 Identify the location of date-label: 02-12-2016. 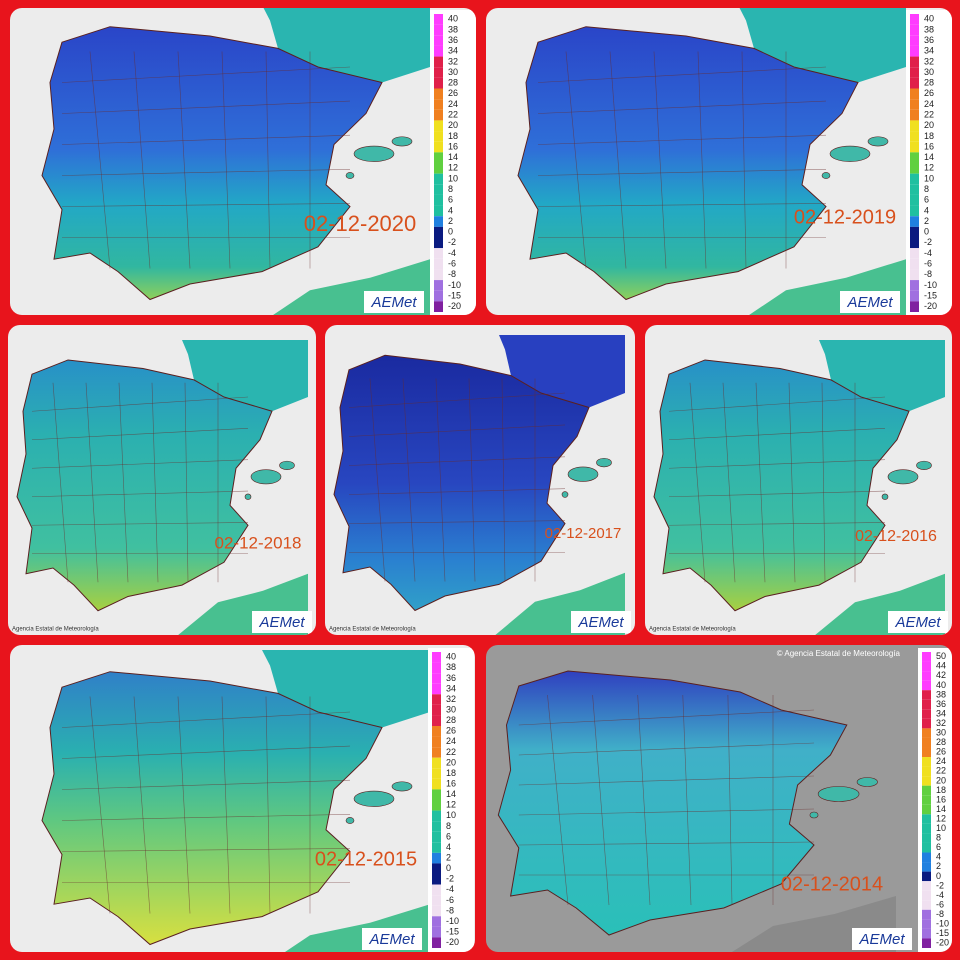
(896, 536).